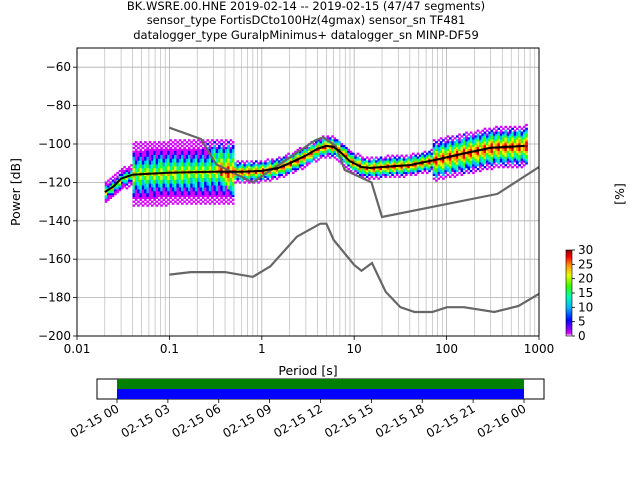 The image size is (640, 480). What do you see at coordinates (349, 420) in the screenshot?
I see `timeline-tick-label: 02-15 15` at bounding box center [349, 420].